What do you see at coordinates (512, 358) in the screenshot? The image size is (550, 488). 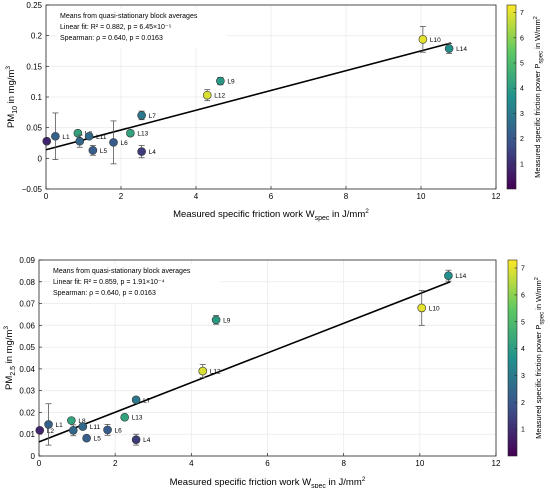 I see `colorbar` at bounding box center [512, 358].